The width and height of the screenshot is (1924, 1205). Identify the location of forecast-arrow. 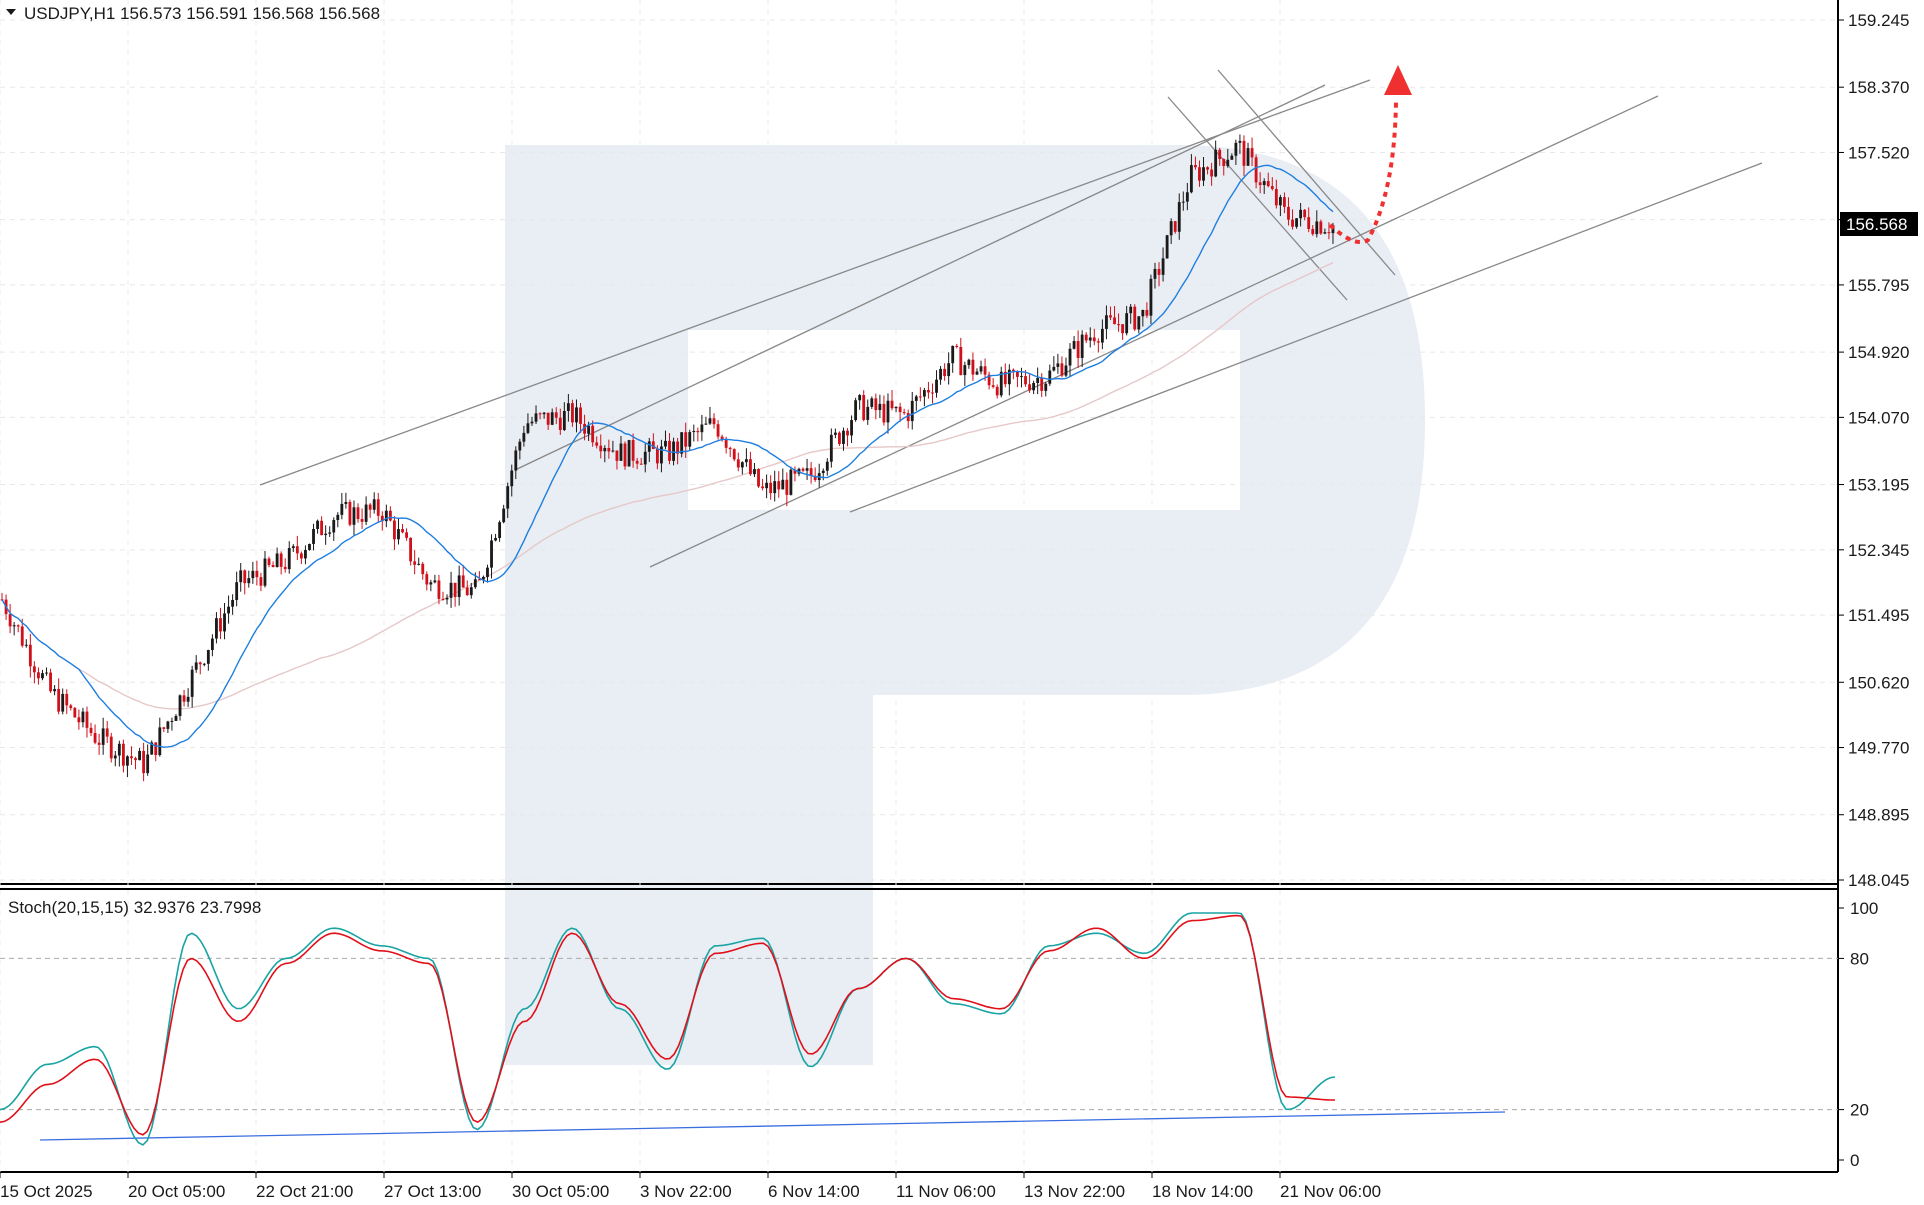
(1370, 155).